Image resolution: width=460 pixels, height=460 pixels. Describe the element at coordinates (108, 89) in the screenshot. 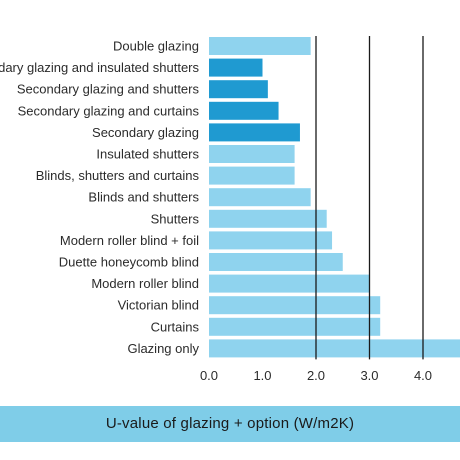

I see `category-label-2: Secondary glazing and shutters` at that location.